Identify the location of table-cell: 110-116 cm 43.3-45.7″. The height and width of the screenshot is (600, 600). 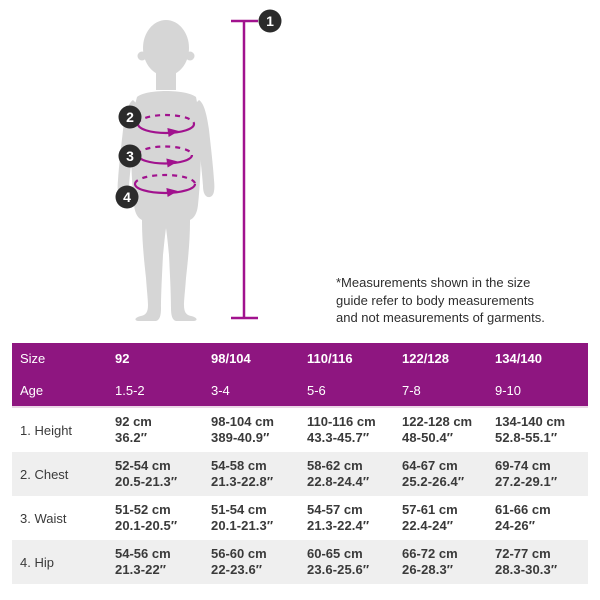
(354, 430).